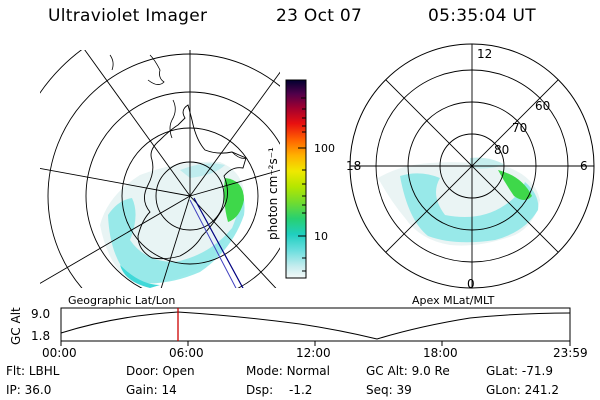  Describe the element at coordinates (408, 371) in the screenshot. I see `info-gcalt: GC Alt: 9.0 Re` at that location.